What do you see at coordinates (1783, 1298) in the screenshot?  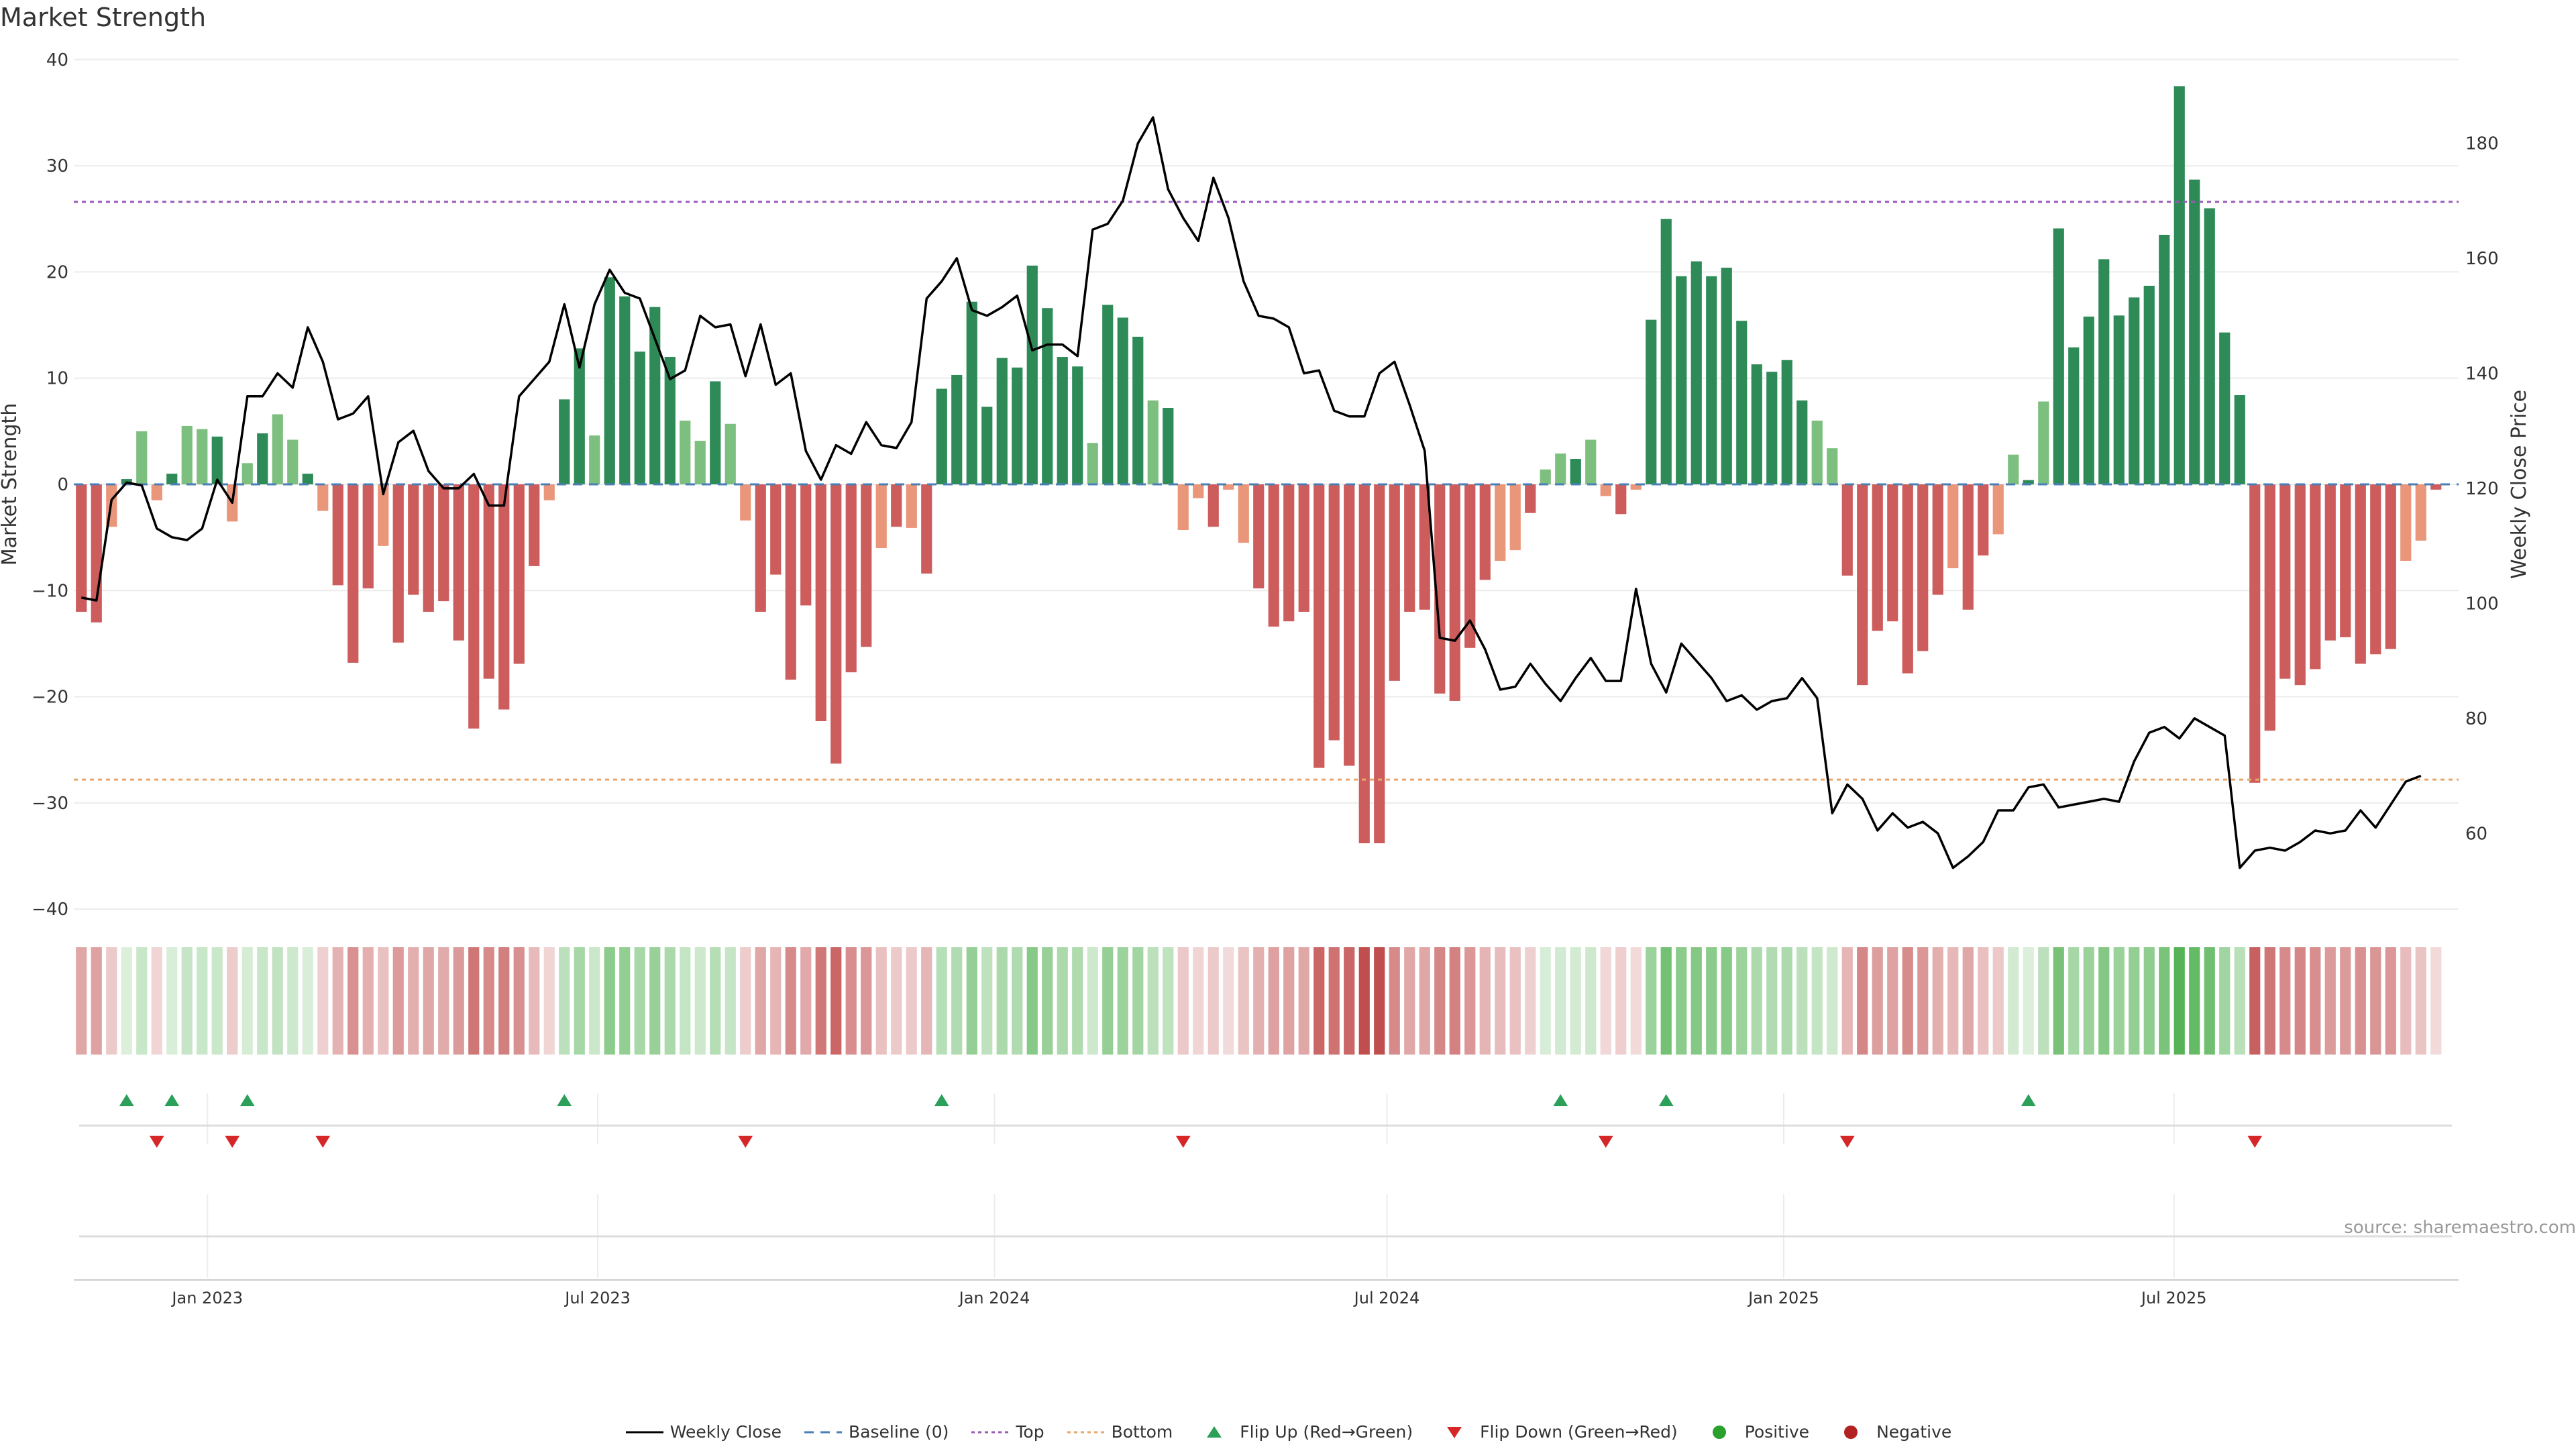 I see `x-tick-label: Jan 2025` at bounding box center [1783, 1298].